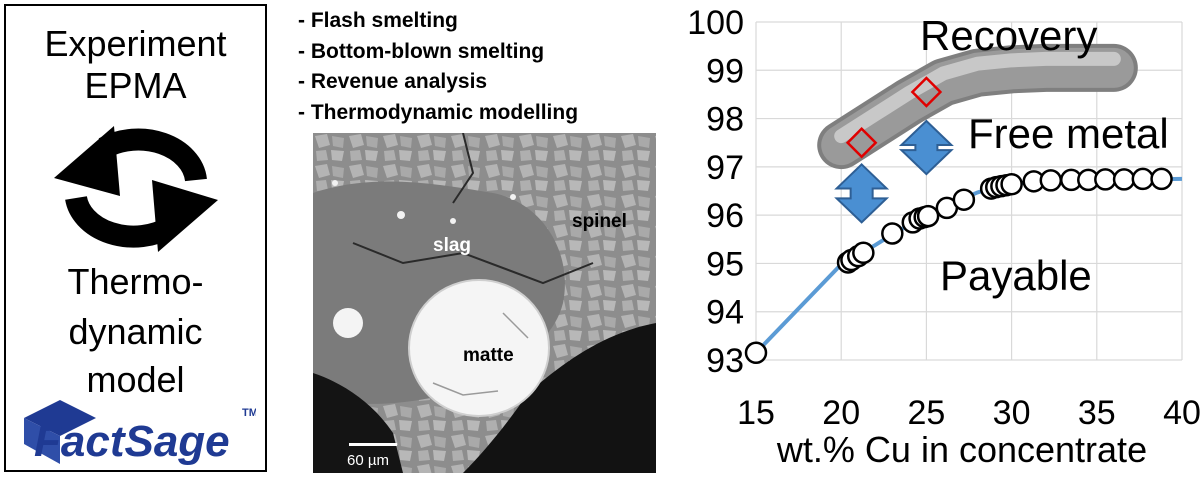 This screenshot has width=1200, height=477. I want to click on y-tick-label: 93, so click(725, 361).